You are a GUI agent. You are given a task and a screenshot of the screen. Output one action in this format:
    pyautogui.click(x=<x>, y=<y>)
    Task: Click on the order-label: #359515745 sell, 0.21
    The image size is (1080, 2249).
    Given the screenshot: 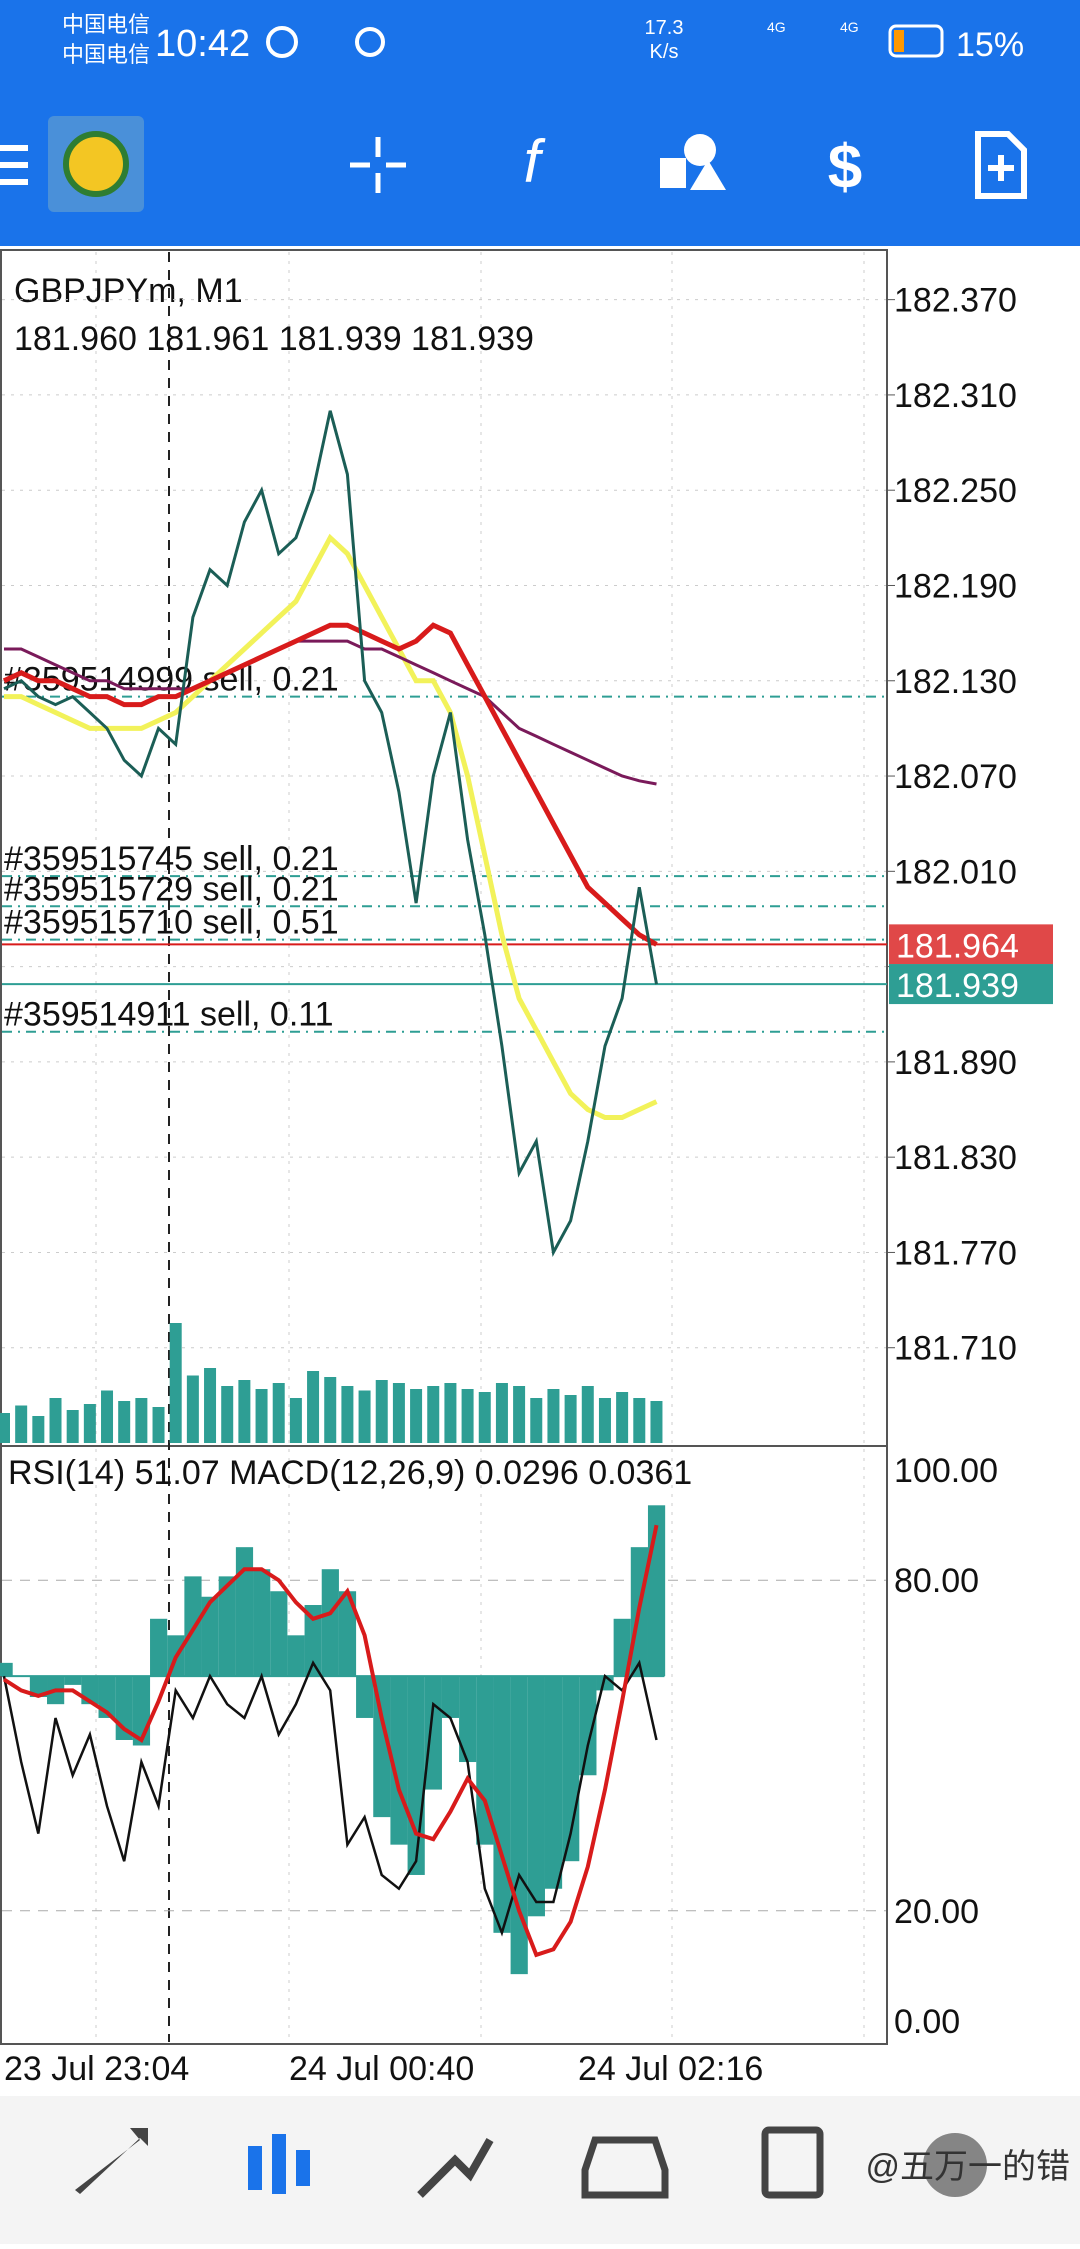 What is the action you would take?
    pyautogui.click(x=171, y=859)
    